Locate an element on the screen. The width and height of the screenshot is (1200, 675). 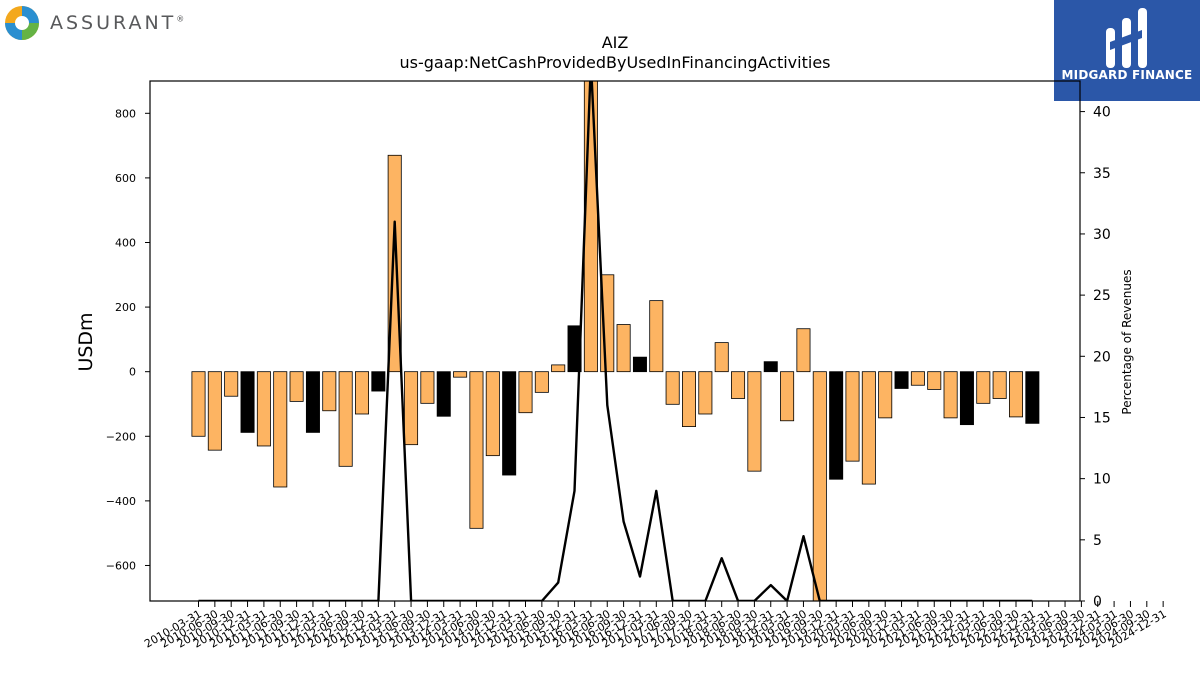
assurant-logo: ASSURANT® is located at coordinates (94, 23).